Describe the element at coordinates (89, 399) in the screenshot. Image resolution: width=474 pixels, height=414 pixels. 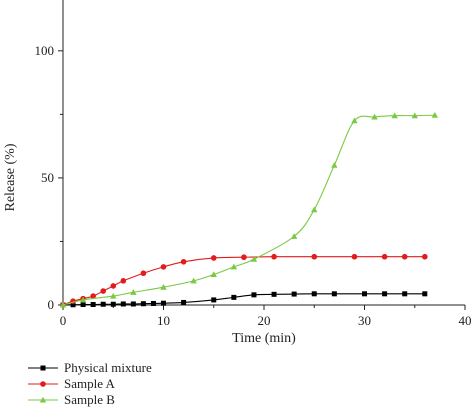
I see `legend-label: Sample B` at that location.